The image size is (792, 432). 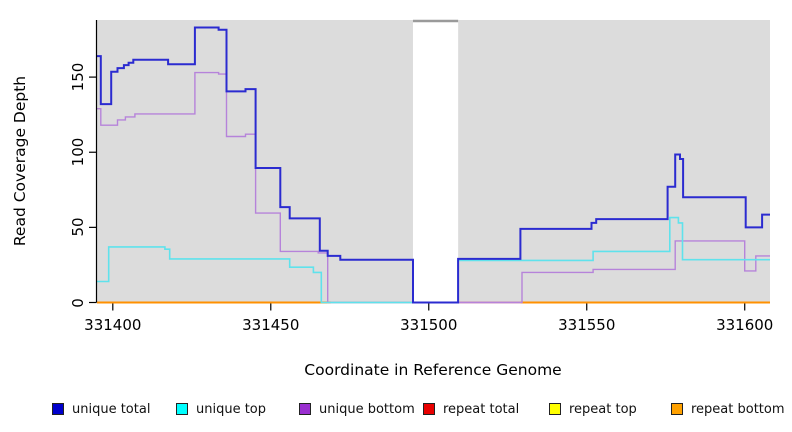 I want to click on x-tick-label: 331400, so click(x=113, y=325).